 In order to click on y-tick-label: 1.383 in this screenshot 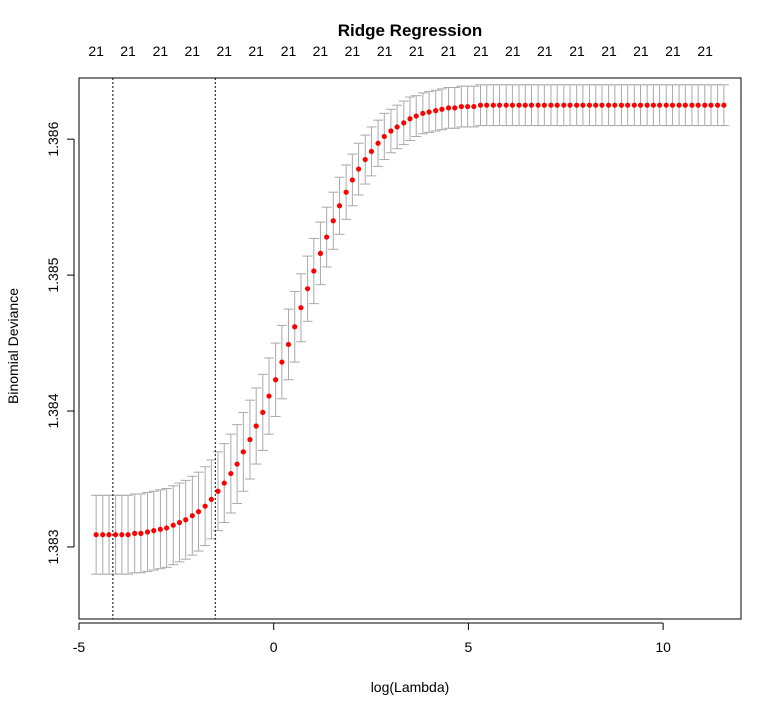, I will do `click(53, 546)`.